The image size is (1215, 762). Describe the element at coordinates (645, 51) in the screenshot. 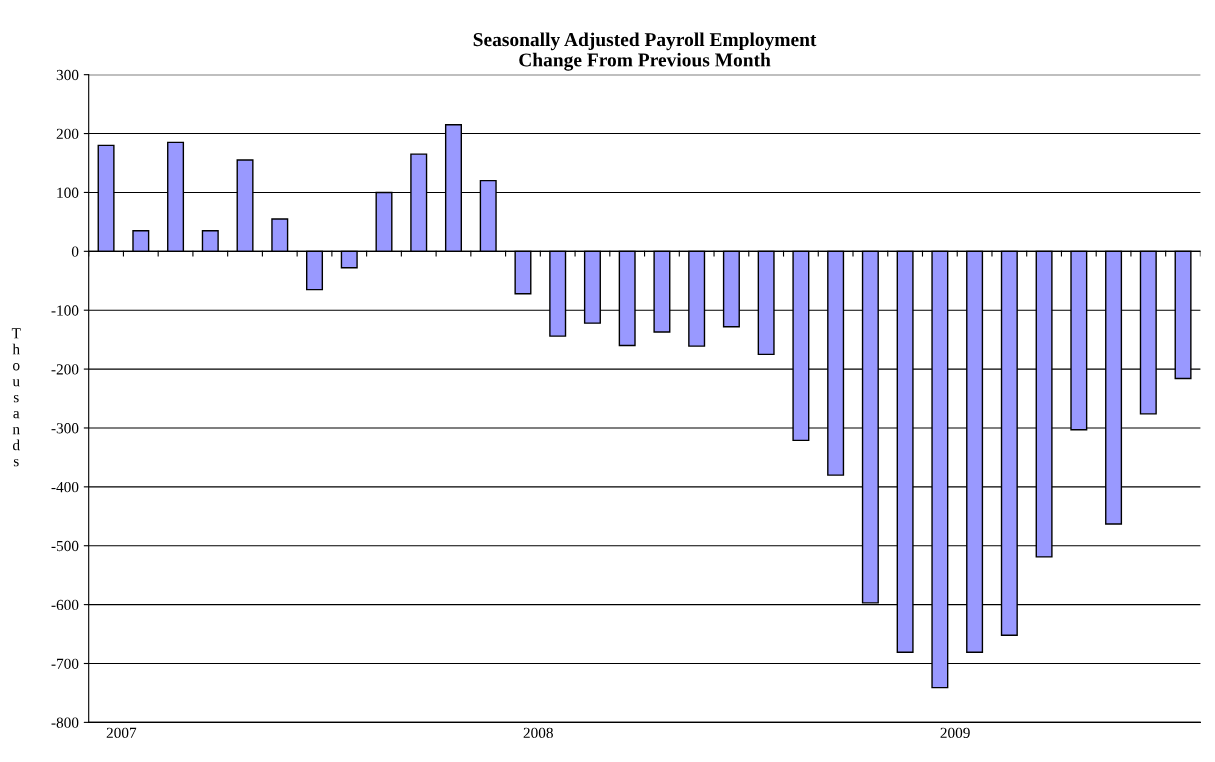

I see `chart-title: Seasonally Adjusted Payroll Employment Change From Previous Month` at that location.